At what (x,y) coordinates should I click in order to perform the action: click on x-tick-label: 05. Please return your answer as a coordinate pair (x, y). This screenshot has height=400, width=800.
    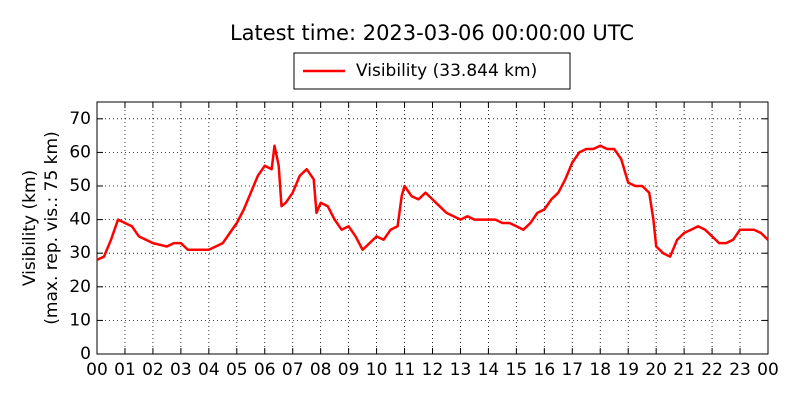
    Looking at the image, I should click on (237, 370).